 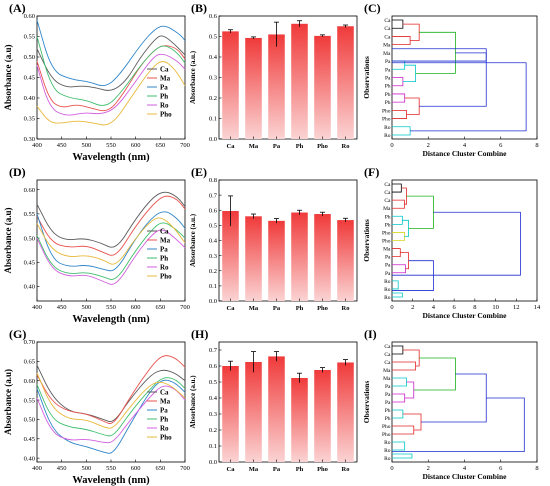 I want to click on series-line-pa, so click(x=111, y=53).